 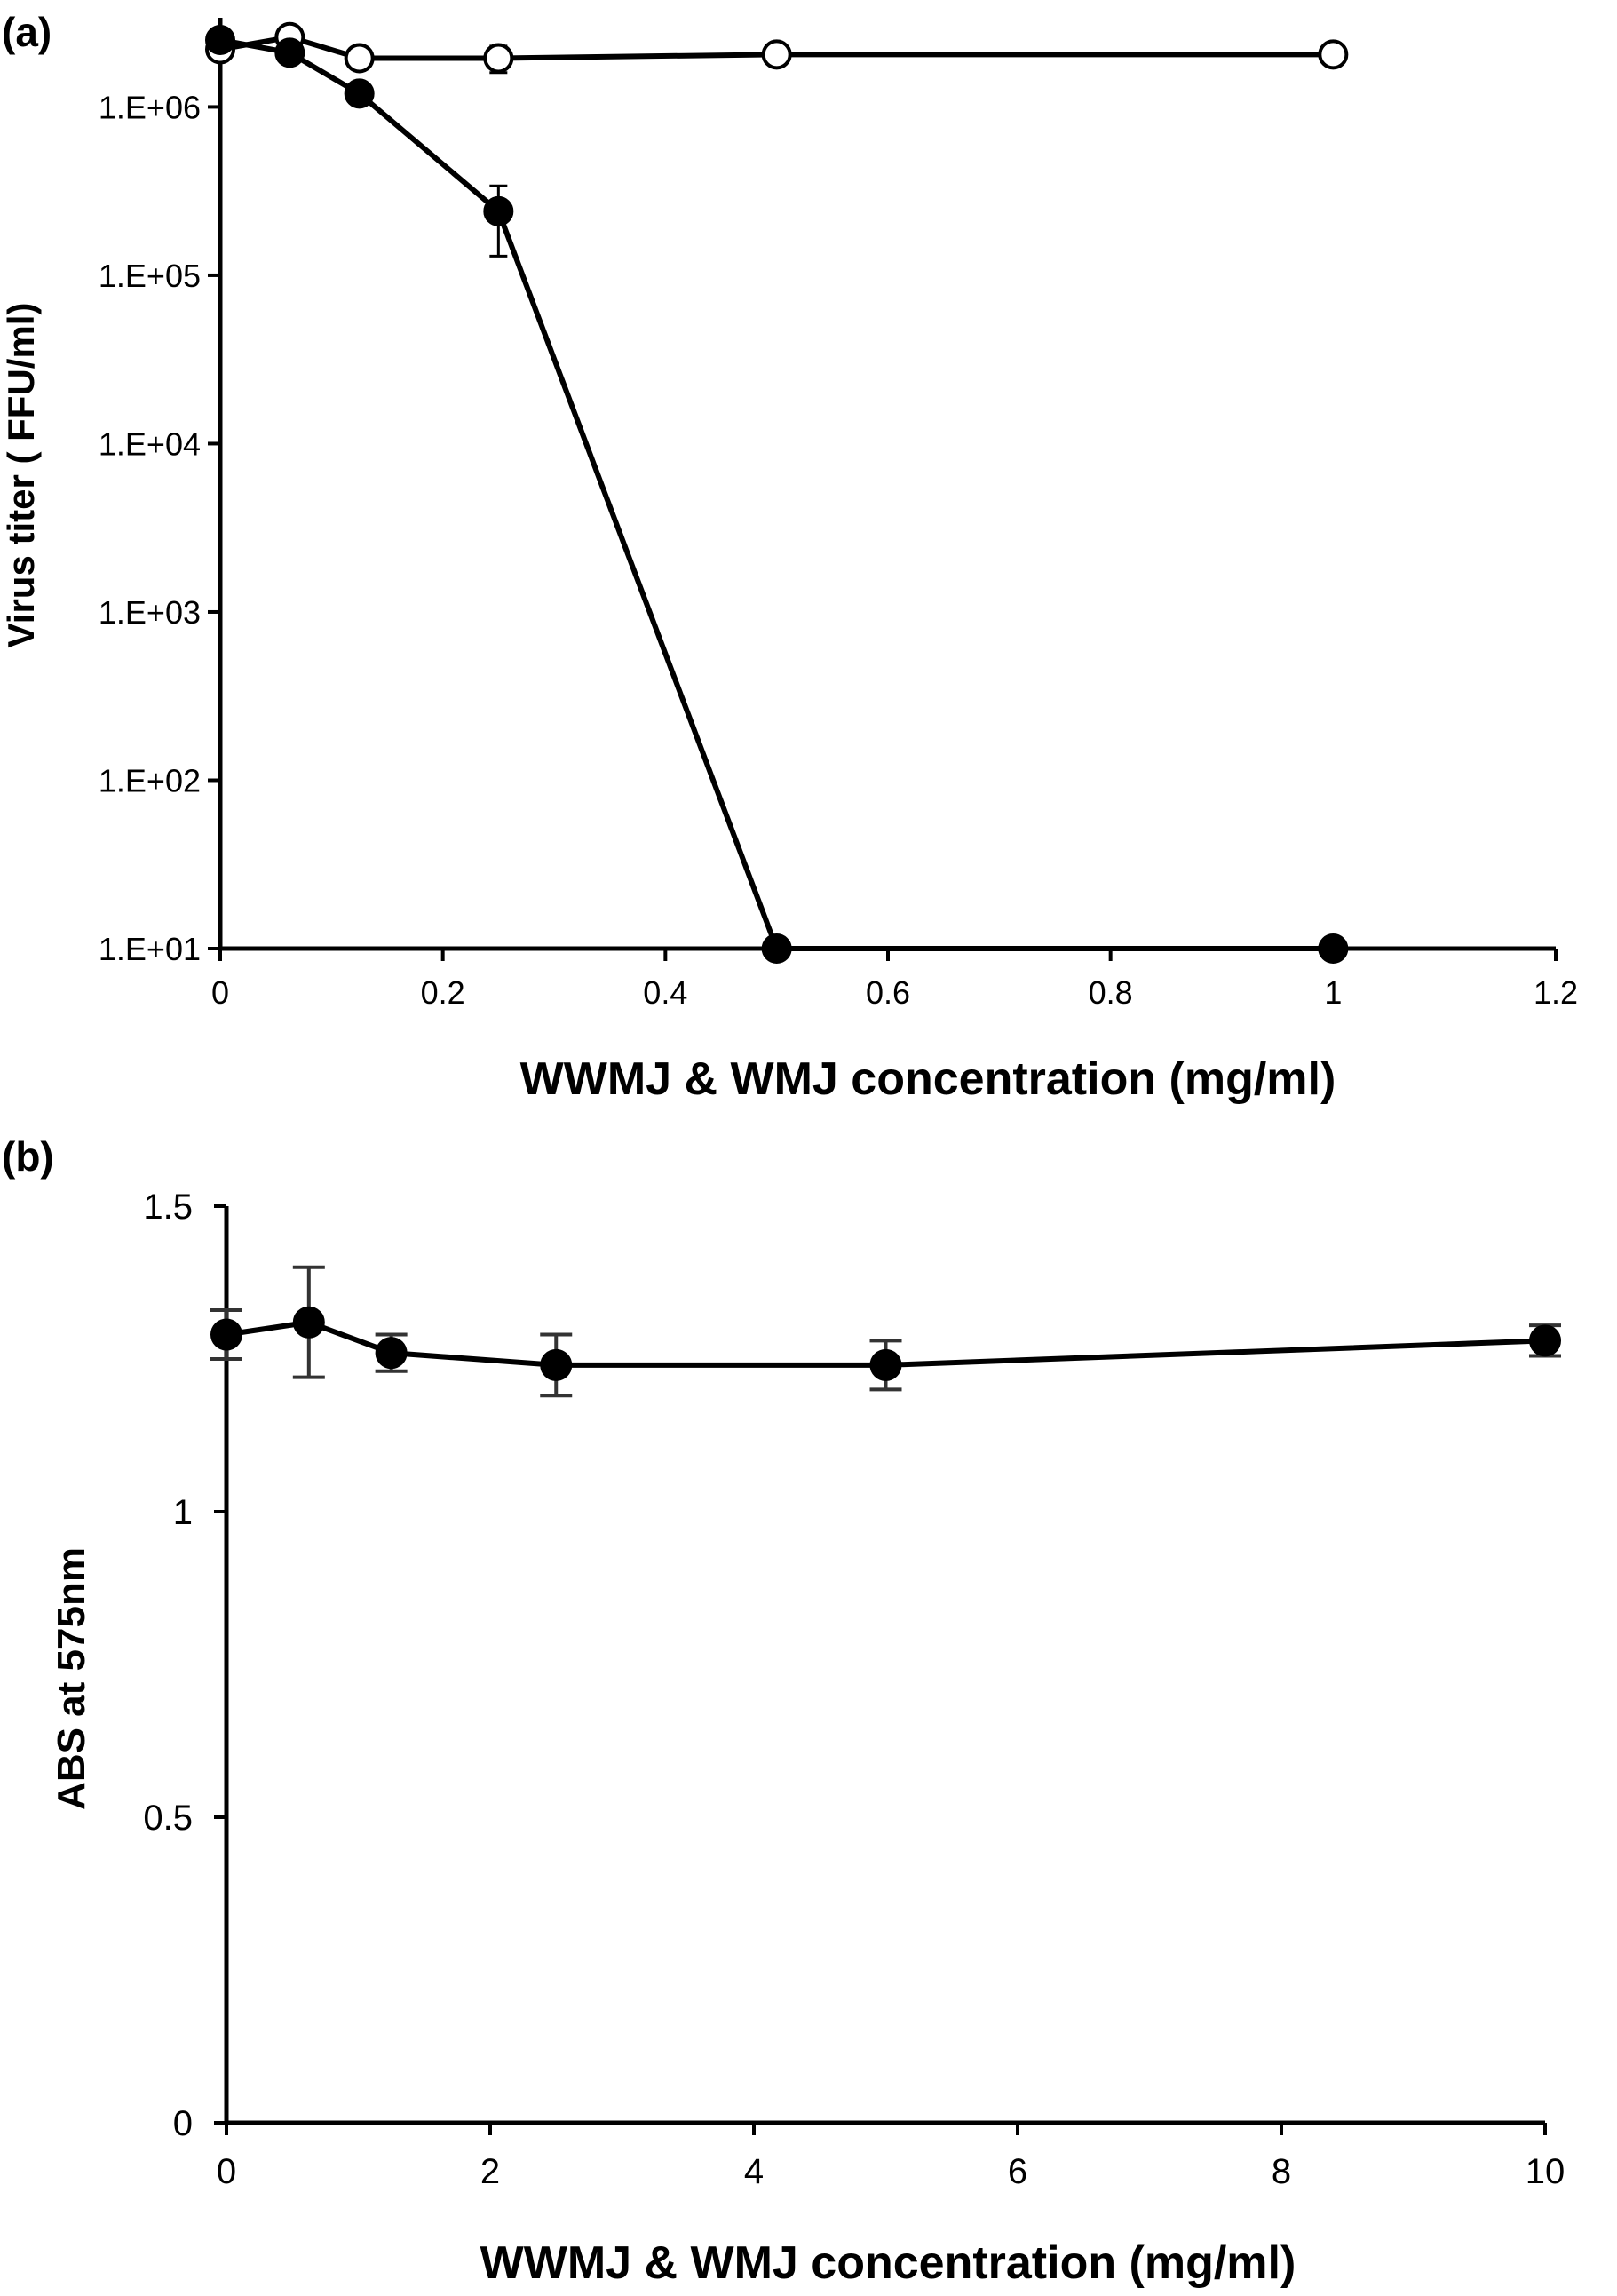 I want to click on panel-a-y-axis-label: Virus titer ( FFU/ml), so click(x=21, y=475).